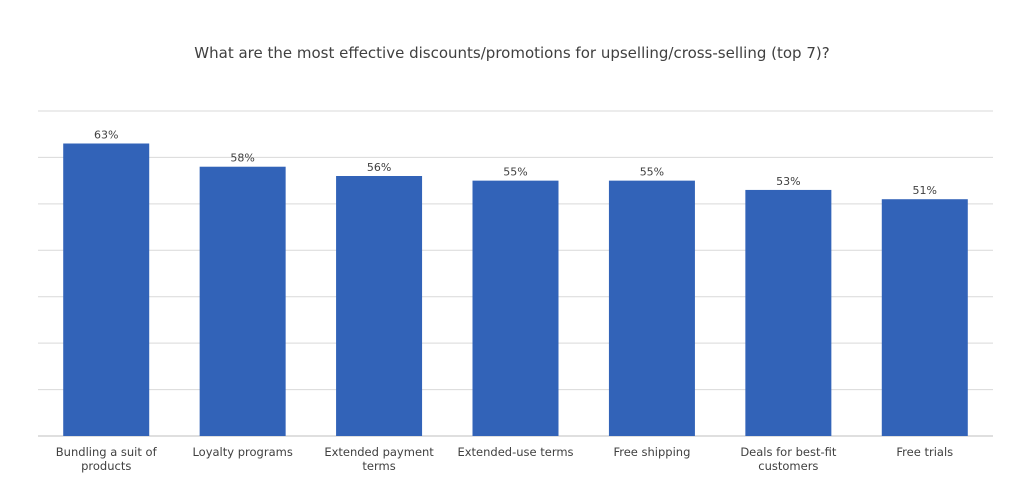 The width and height of the screenshot is (1024, 501). What do you see at coordinates (378, 466) in the screenshot?
I see `category-label: terms` at bounding box center [378, 466].